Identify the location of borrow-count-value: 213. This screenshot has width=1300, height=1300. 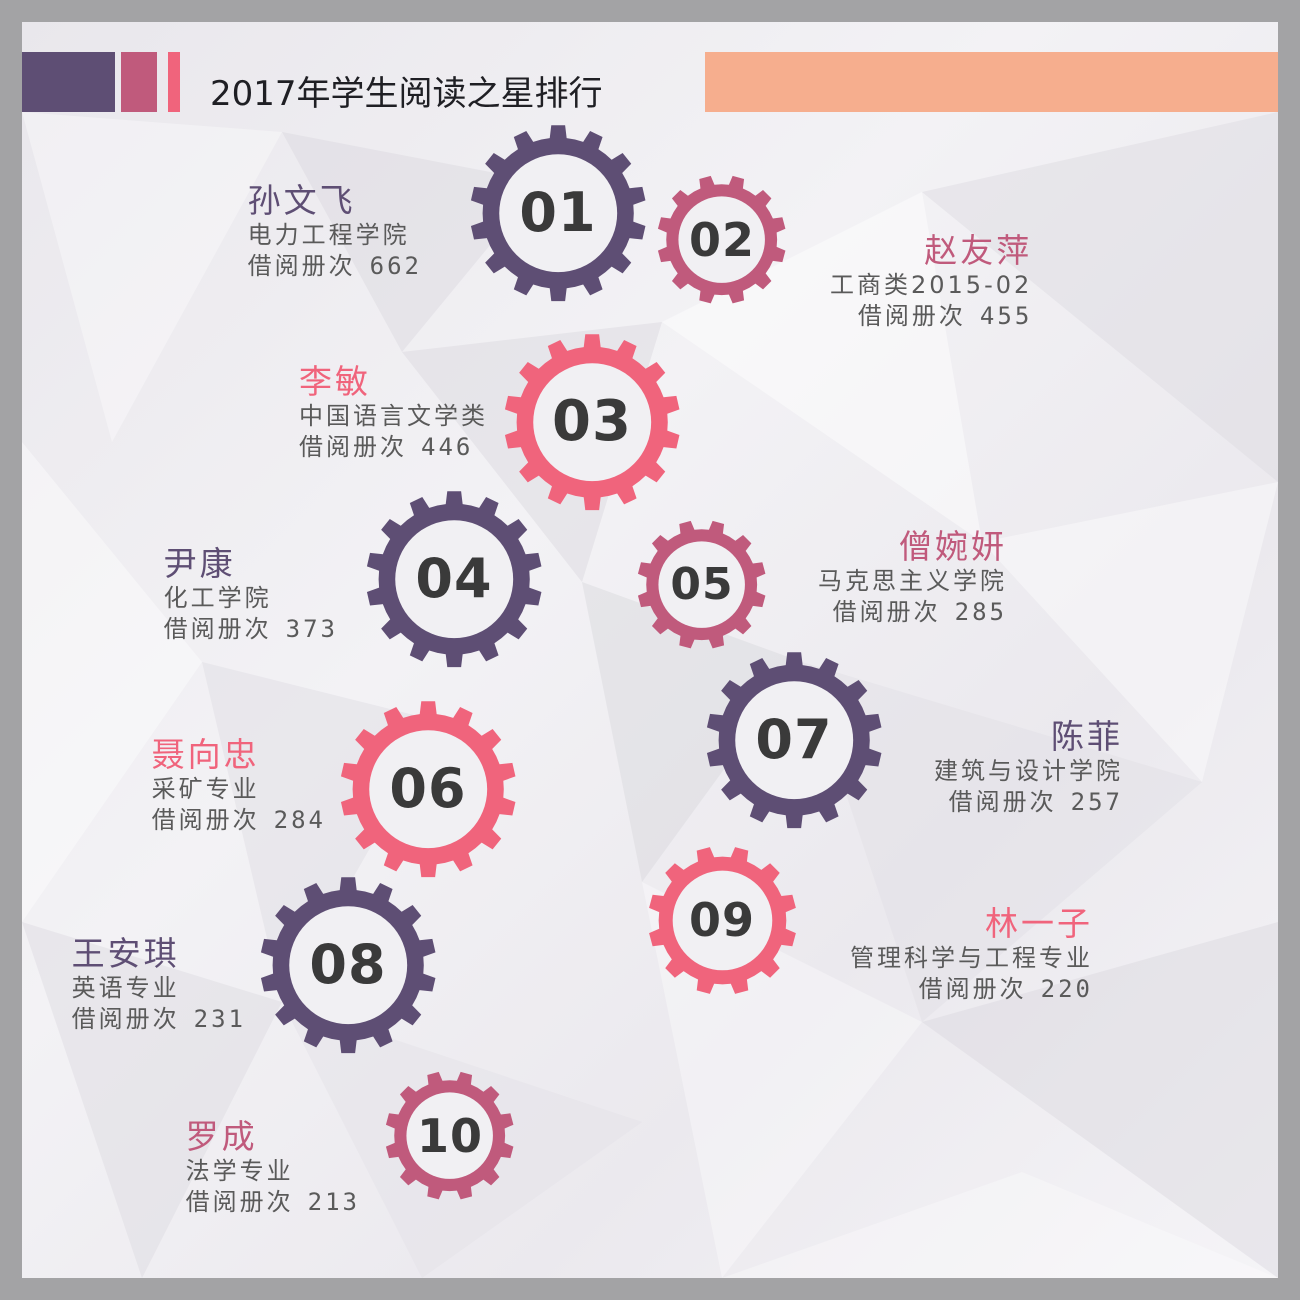
(333, 1202).